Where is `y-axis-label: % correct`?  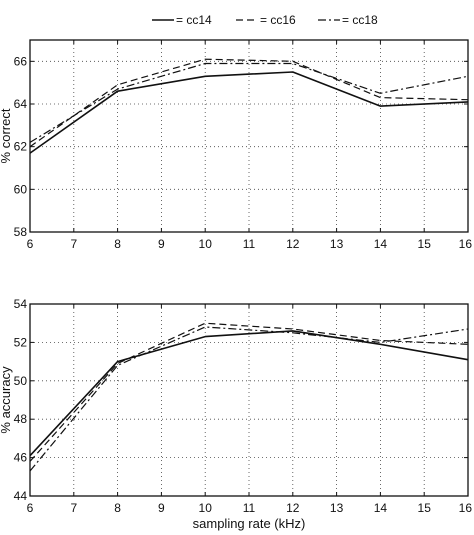 y-axis-label: % correct is located at coordinates (6, 135).